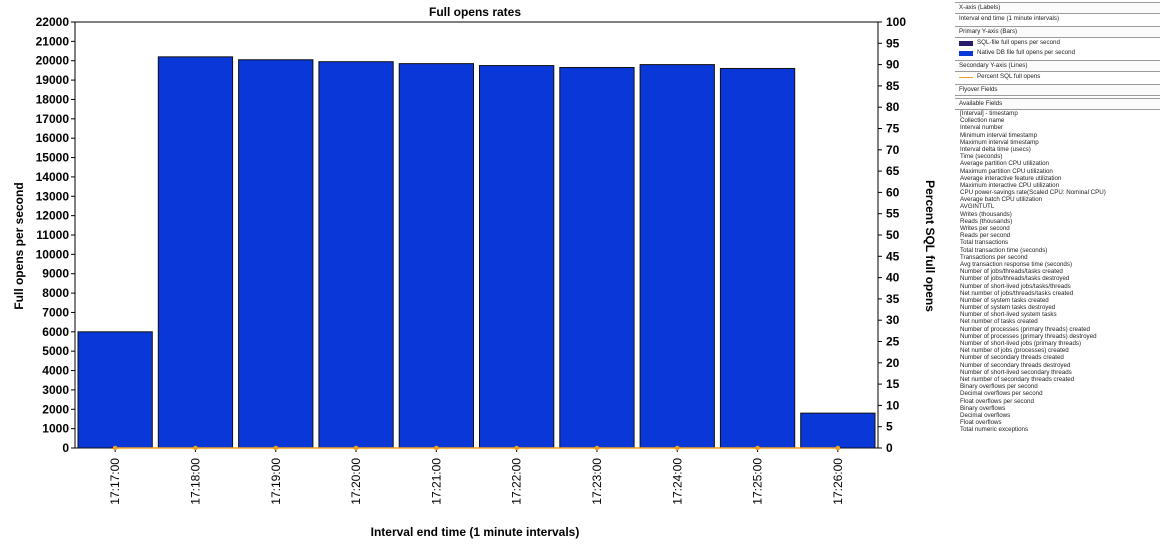 This screenshot has height=552, width=1160. What do you see at coordinates (984, 243) in the screenshot?
I see `available-field-item: Total transactions` at bounding box center [984, 243].